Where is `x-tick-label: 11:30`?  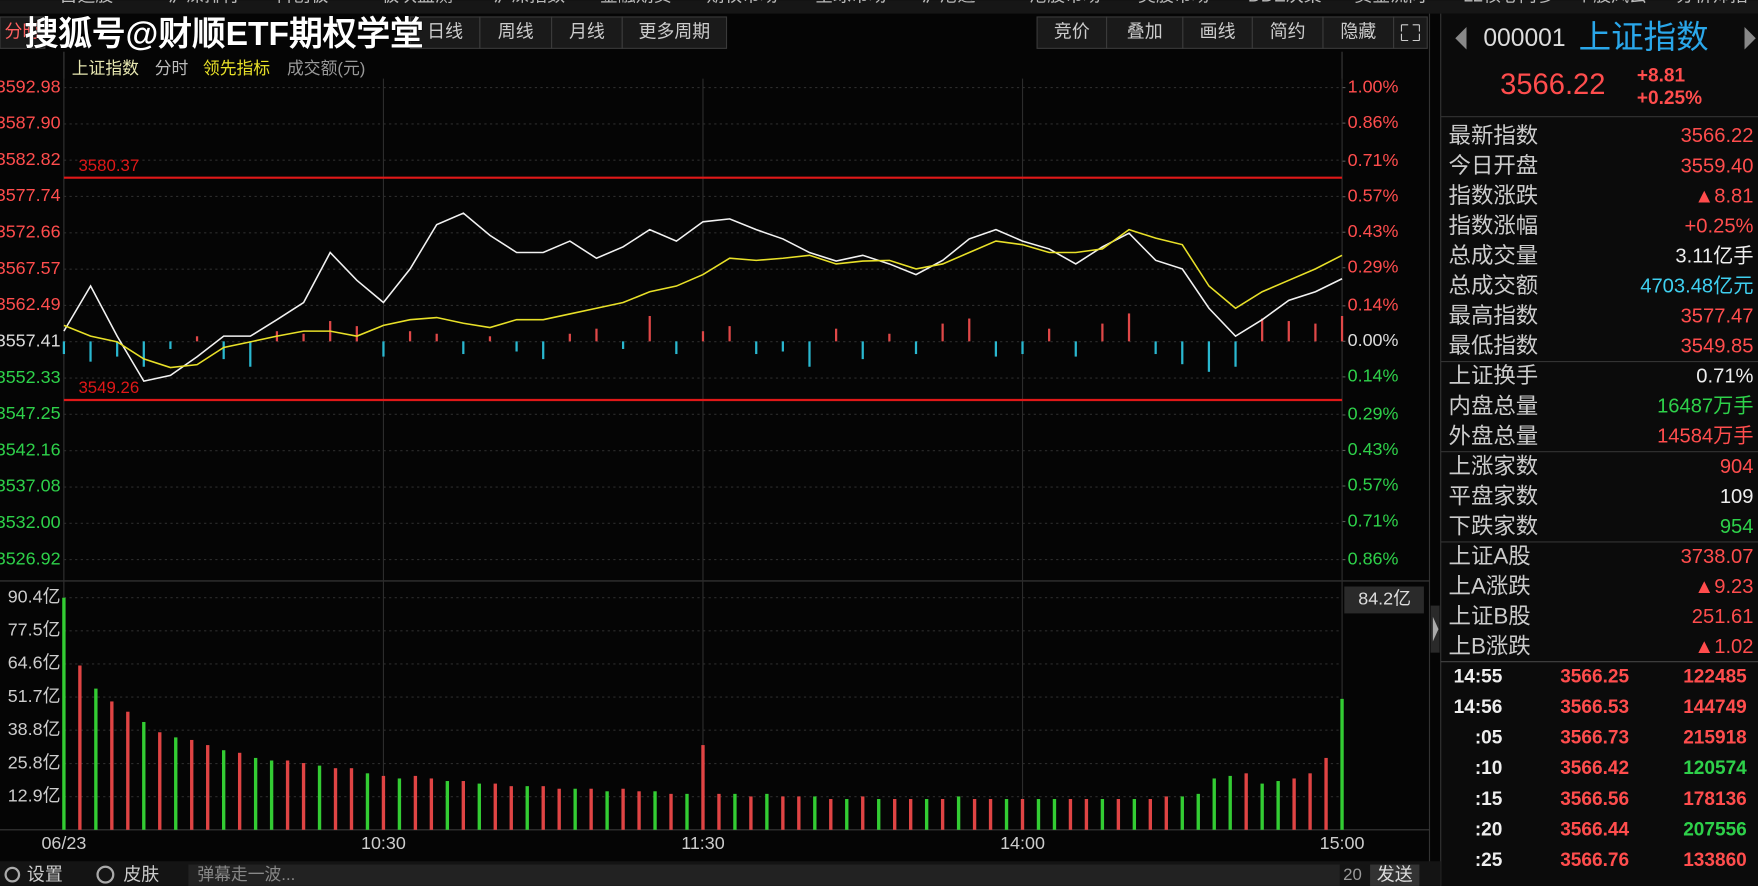
x-tick-label: 11:30 is located at coordinates (703, 843).